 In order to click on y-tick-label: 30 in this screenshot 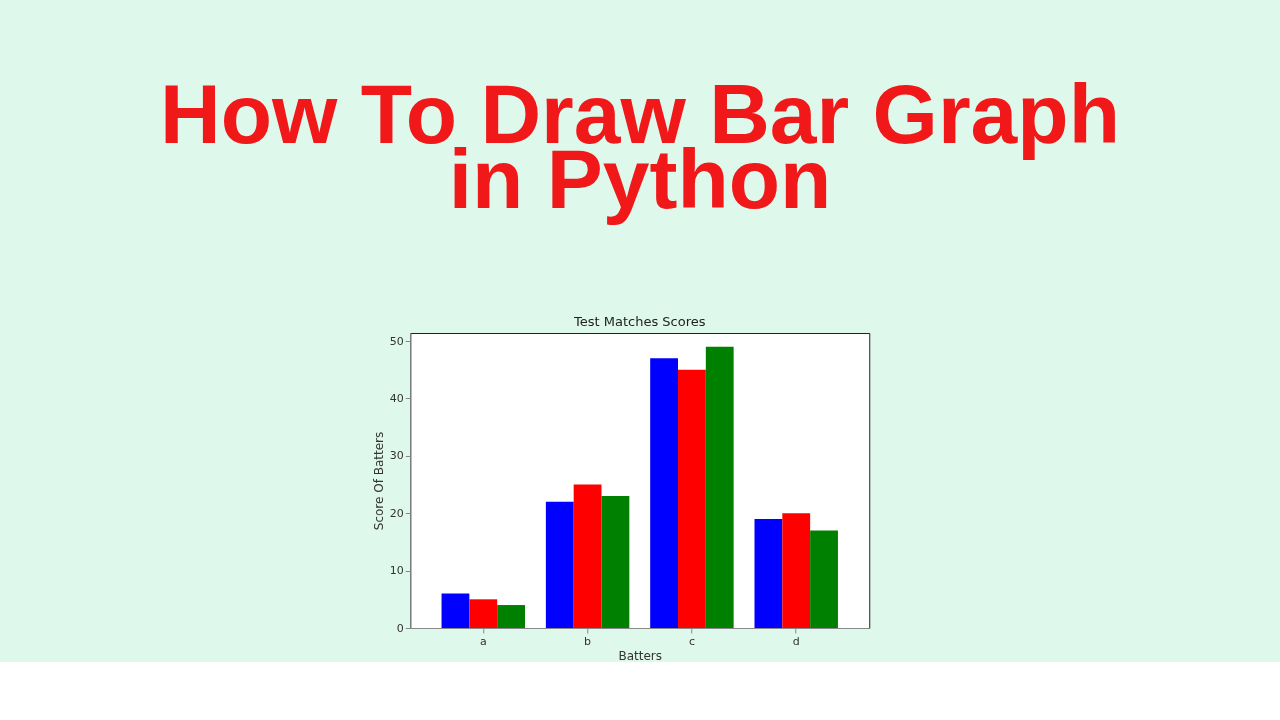, I will do `click(396, 456)`.